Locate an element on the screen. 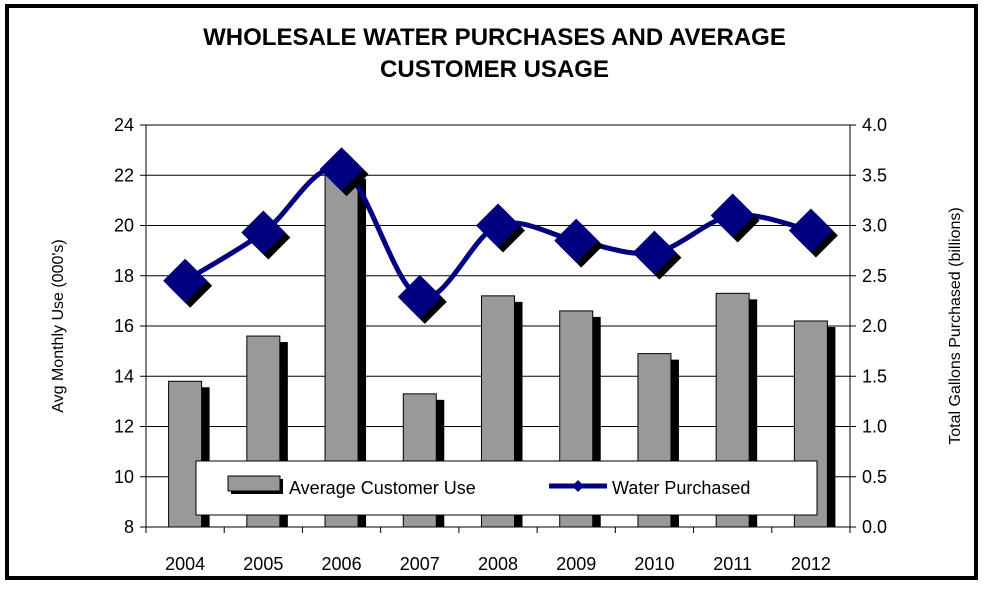  y-right-tick-label: 3.0 is located at coordinates (874, 226).